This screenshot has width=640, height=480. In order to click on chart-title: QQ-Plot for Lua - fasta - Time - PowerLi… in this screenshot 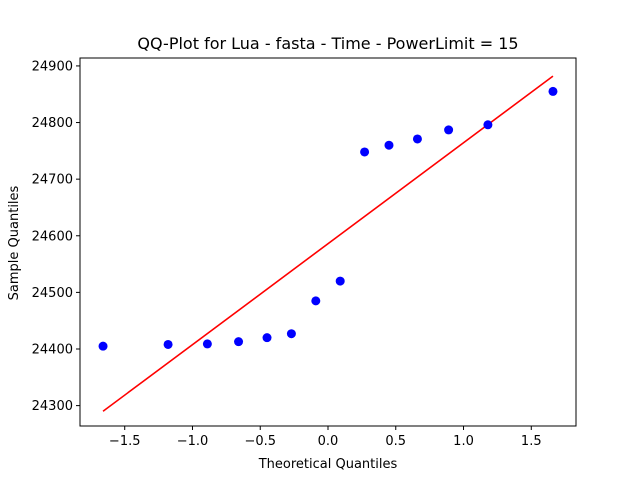, I will do `click(327, 43)`.